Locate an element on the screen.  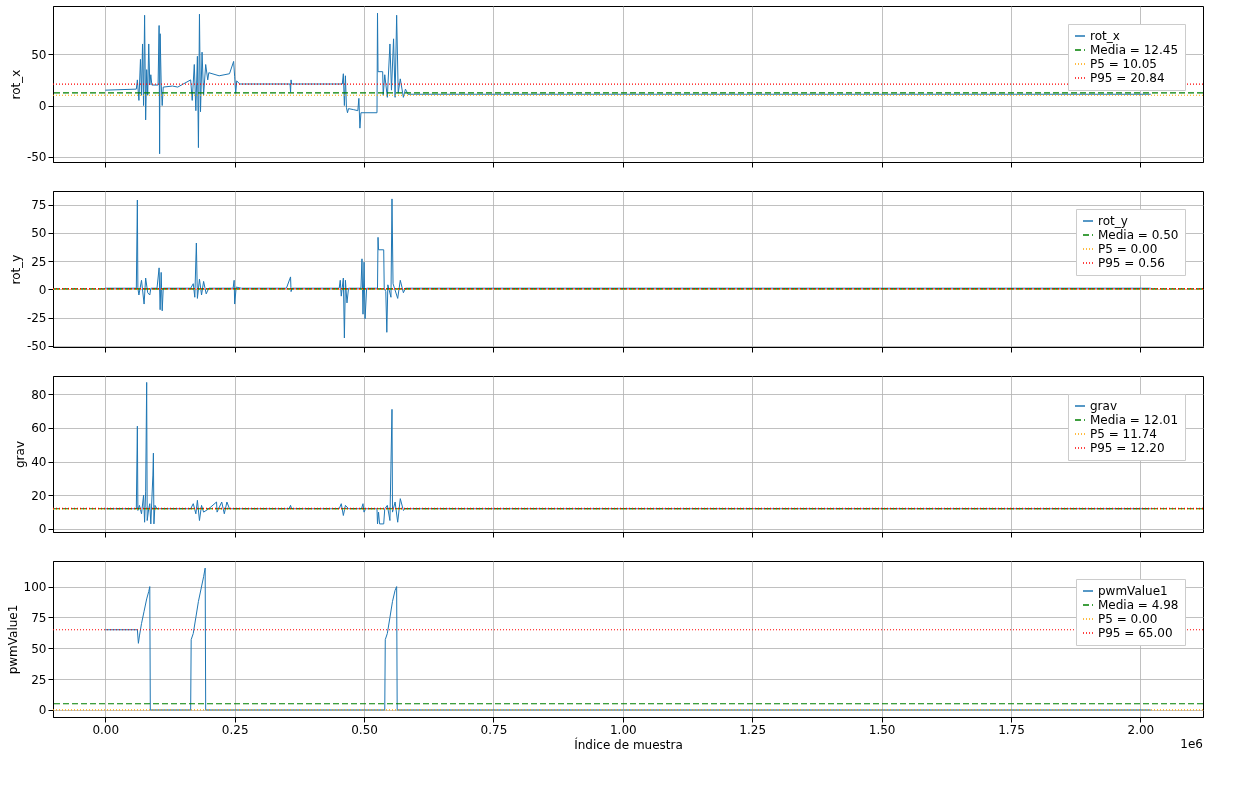
legend-label: P5 = 10.05 is located at coordinates (1123, 64).